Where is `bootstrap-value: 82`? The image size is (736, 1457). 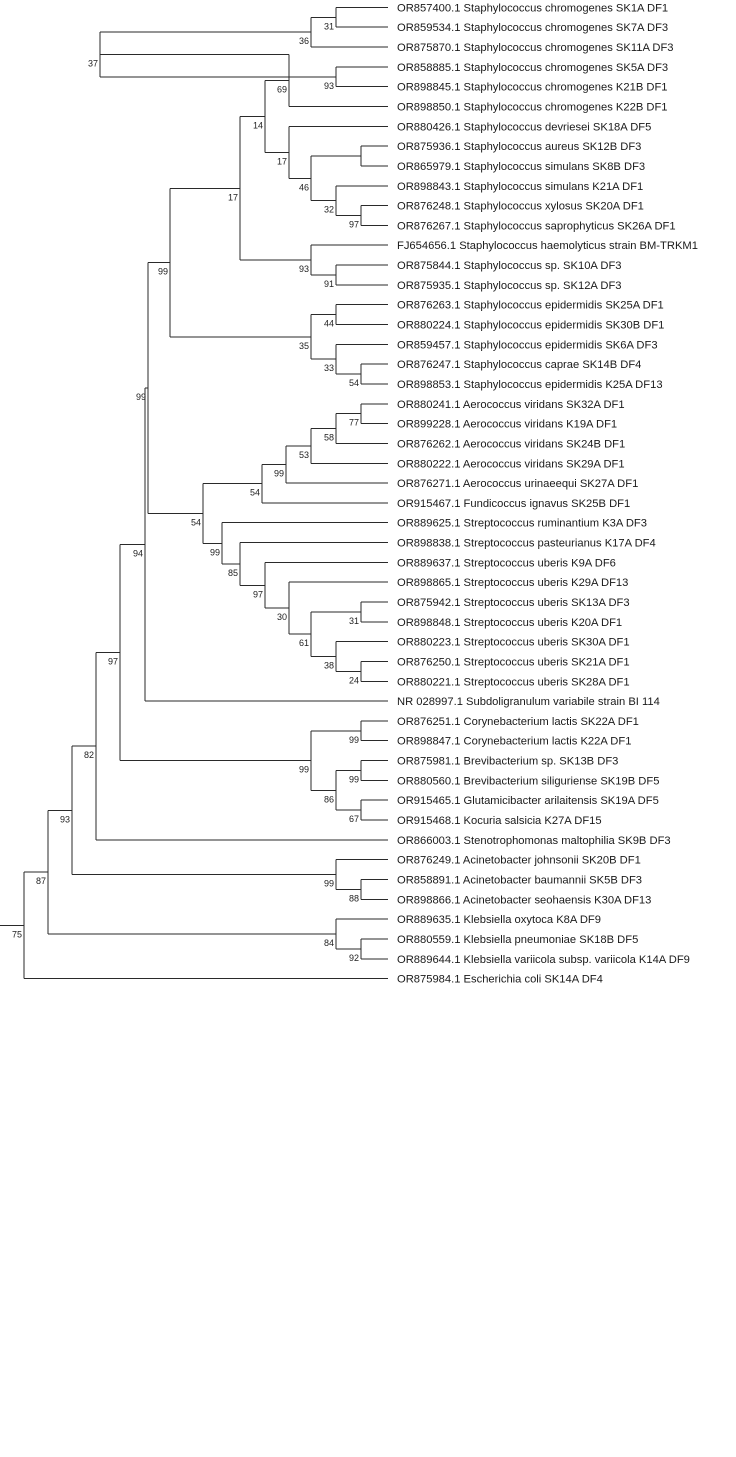 bootstrap-value: 82 is located at coordinates (89, 755).